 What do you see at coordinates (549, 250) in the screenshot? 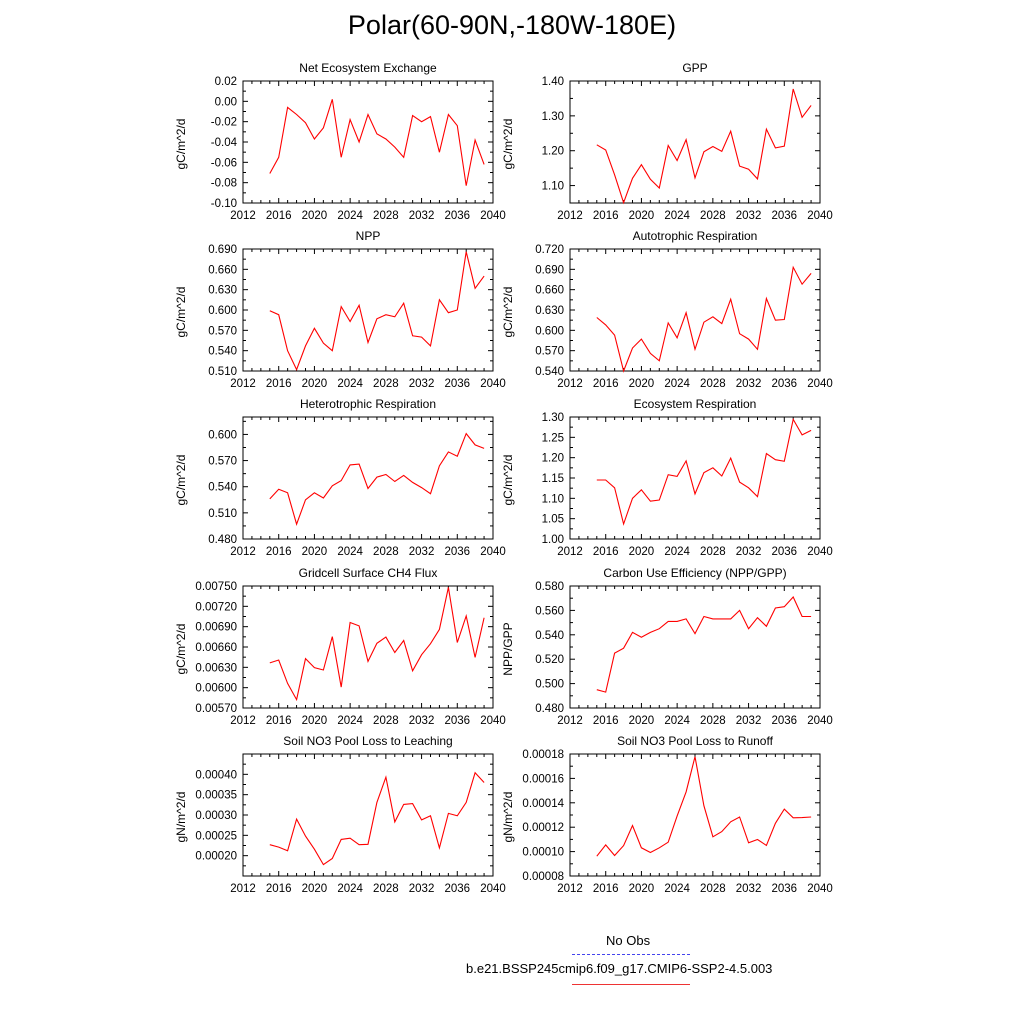
I see `panel-4-ytick-label: 0.720` at bounding box center [549, 250].